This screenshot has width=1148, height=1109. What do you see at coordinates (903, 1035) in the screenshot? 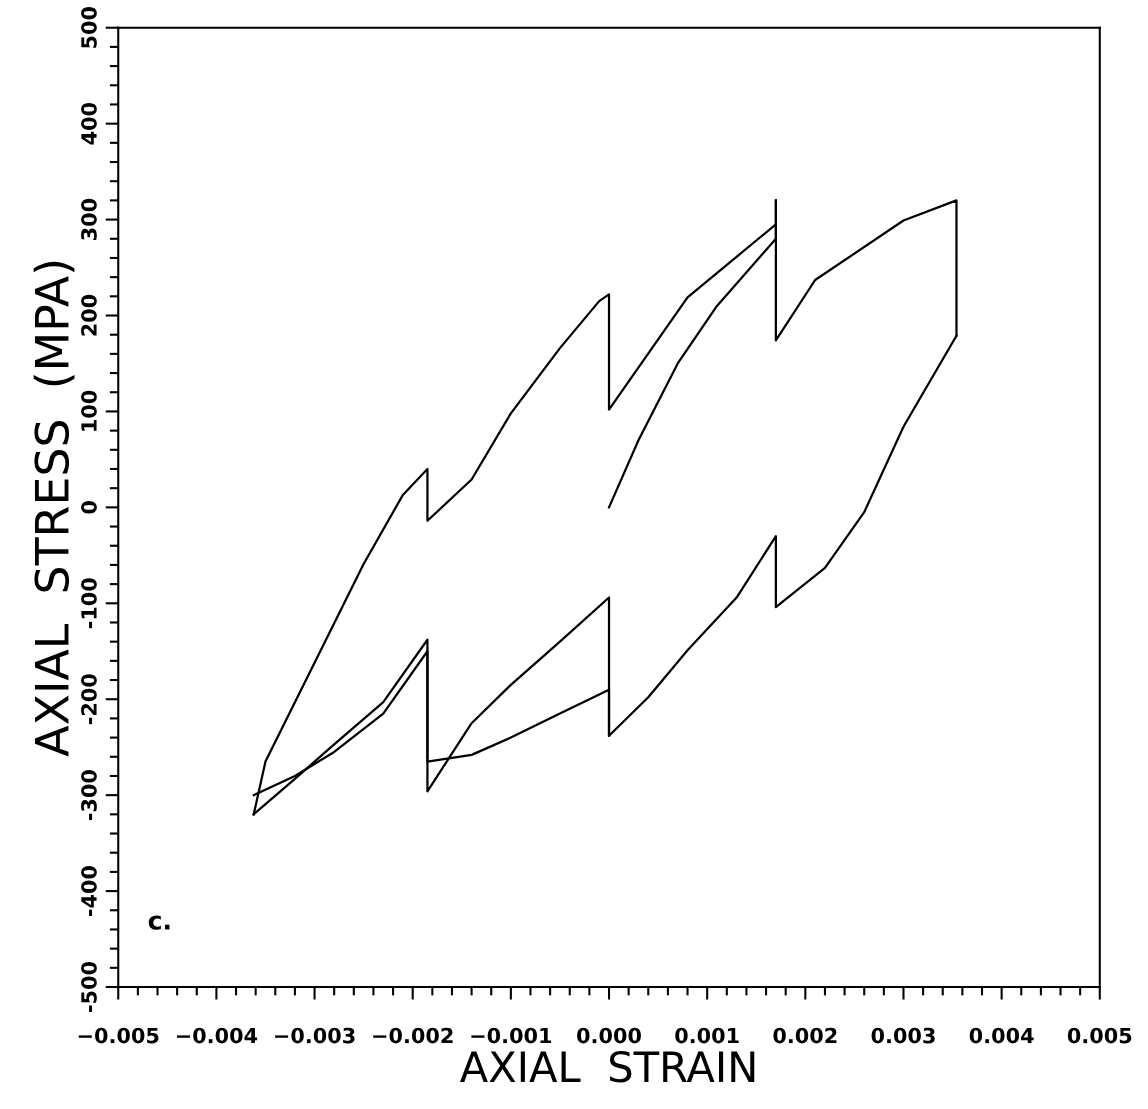
I see `x-tick-label: 0.003` at bounding box center [903, 1035].